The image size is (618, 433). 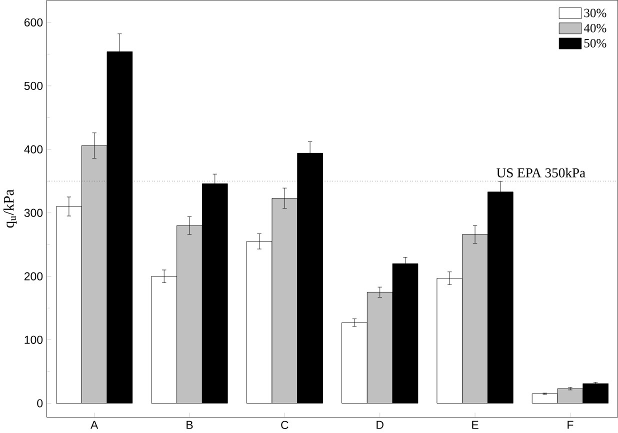 What do you see at coordinates (595, 43) in the screenshot?
I see `legend-label: 50%` at bounding box center [595, 43].